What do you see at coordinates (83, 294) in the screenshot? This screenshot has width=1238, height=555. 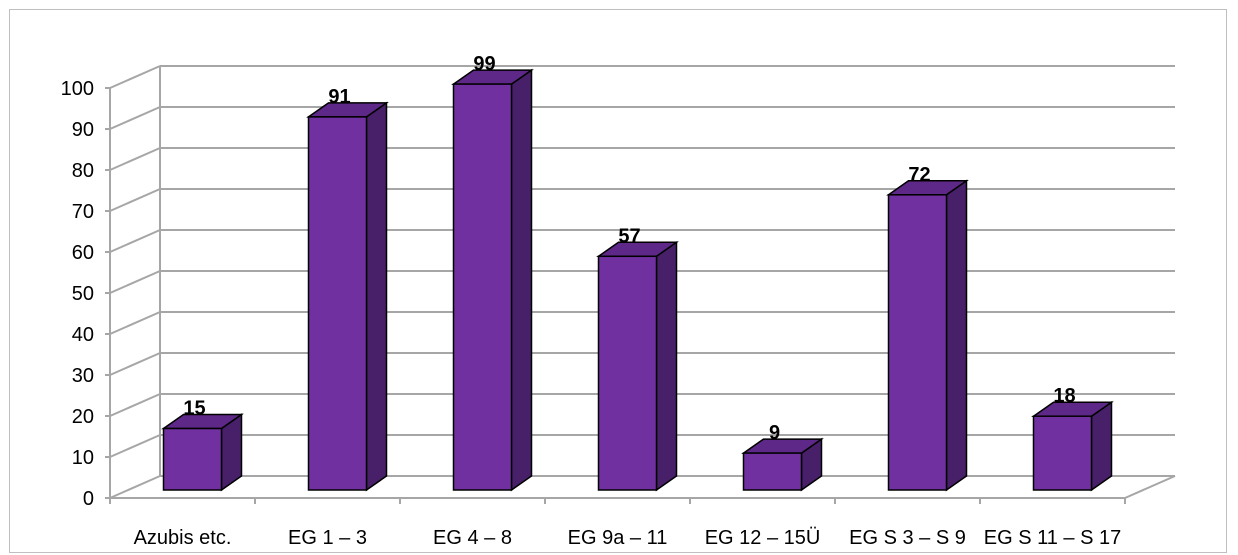 I see `y-tick-label: 50` at bounding box center [83, 294].